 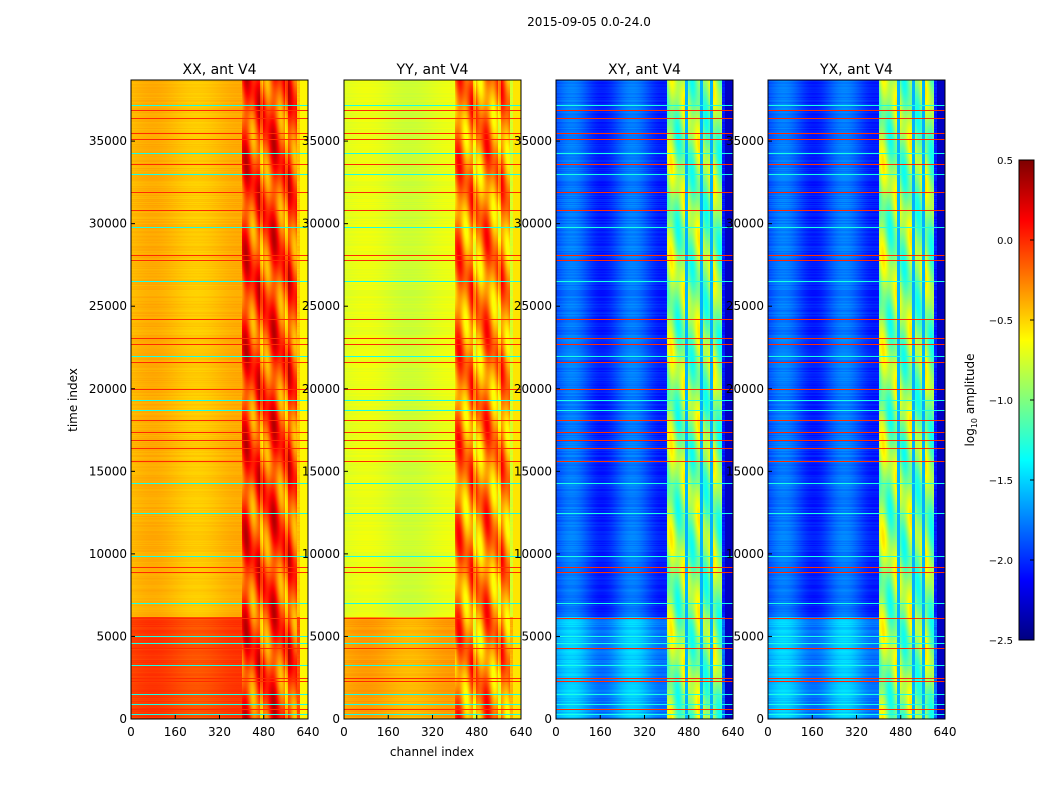 I want to click on colorbar-tick-label: 0.5, so click(x=1005, y=161).